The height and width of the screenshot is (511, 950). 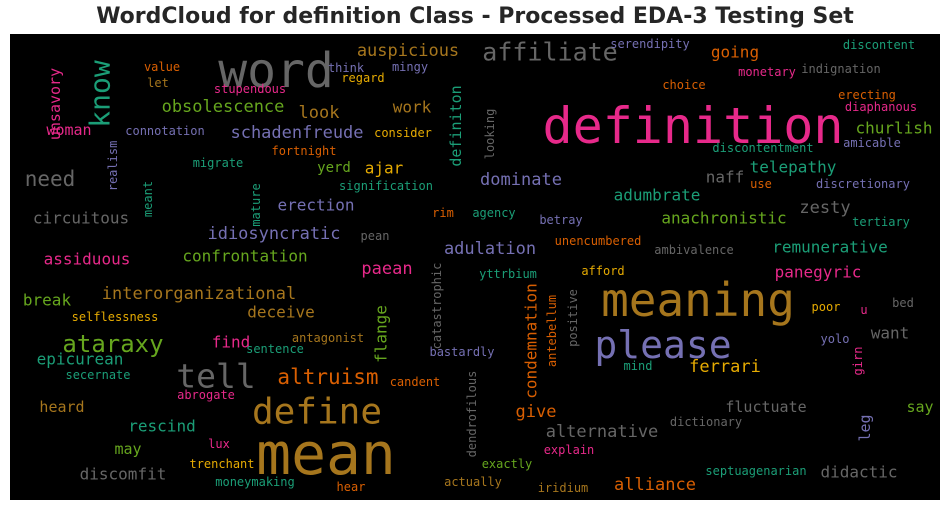 I want to click on word-unencumbered: unencumbered, so click(x=598, y=241).